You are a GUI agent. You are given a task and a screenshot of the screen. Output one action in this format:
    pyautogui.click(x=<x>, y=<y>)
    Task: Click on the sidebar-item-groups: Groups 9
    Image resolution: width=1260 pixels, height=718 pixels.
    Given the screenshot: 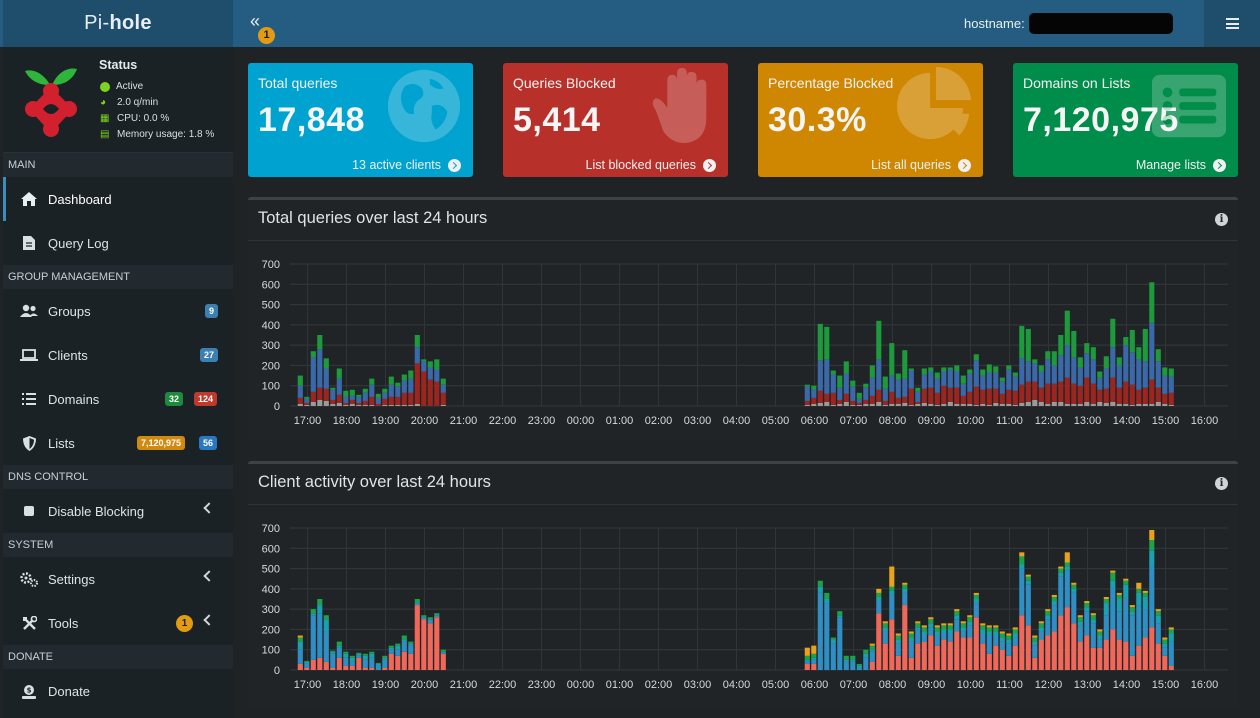 What is the action you would take?
    pyautogui.click(x=118, y=311)
    